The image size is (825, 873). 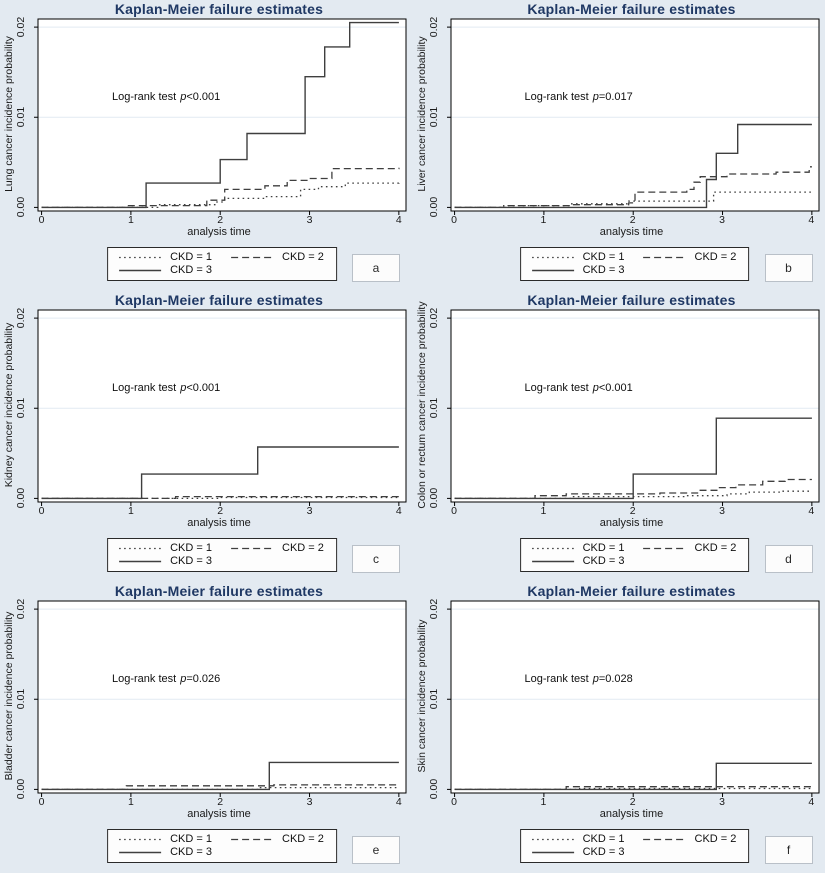 I want to click on dotted-line-sample, so click(x=140, y=548).